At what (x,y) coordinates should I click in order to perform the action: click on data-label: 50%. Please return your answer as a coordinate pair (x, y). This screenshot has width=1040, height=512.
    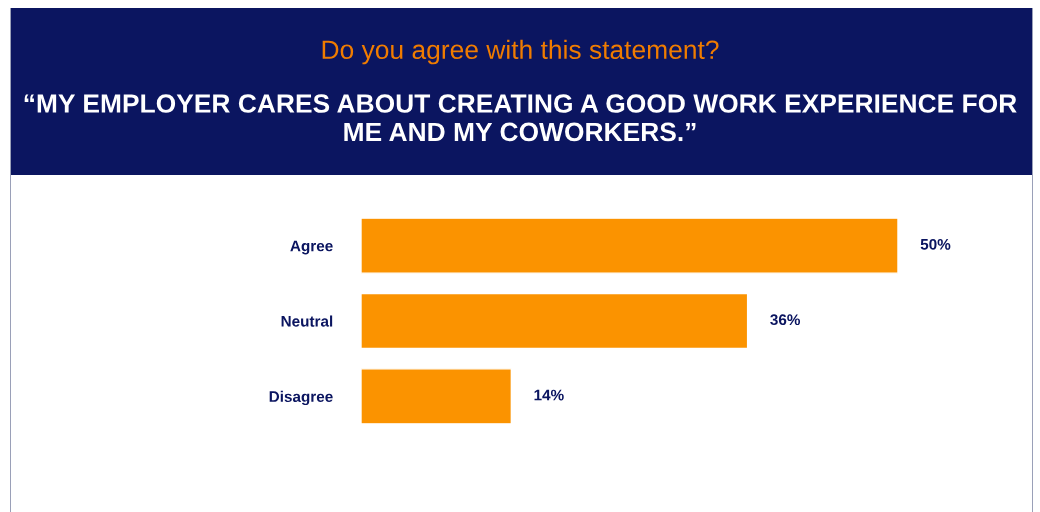
    Looking at the image, I should click on (935, 244).